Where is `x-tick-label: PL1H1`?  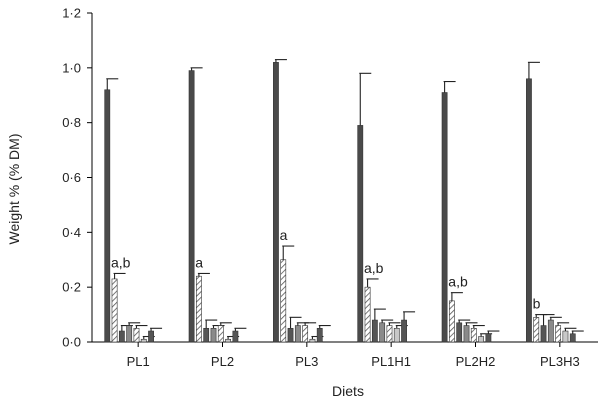
x-tick-label: PL1H1 is located at coordinates (391, 361).